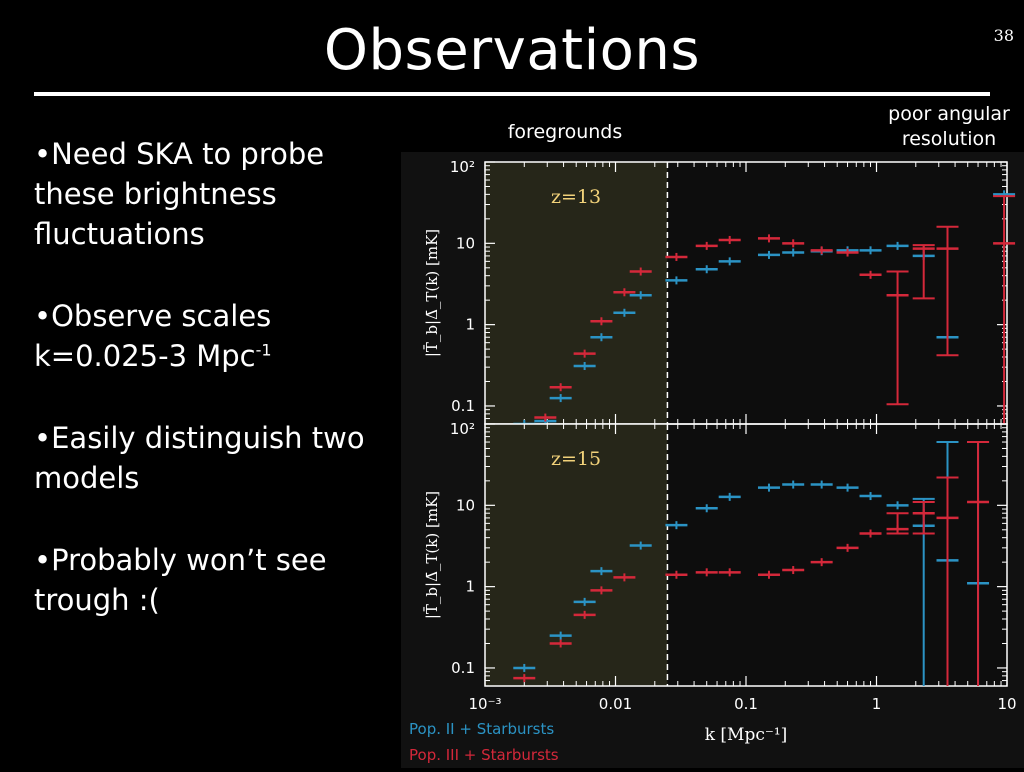 This screenshot has width=1024, height=772. Describe the element at coordinates (746, 704) in the screenshot. I see `x-tick-label: 0.1` at that location.